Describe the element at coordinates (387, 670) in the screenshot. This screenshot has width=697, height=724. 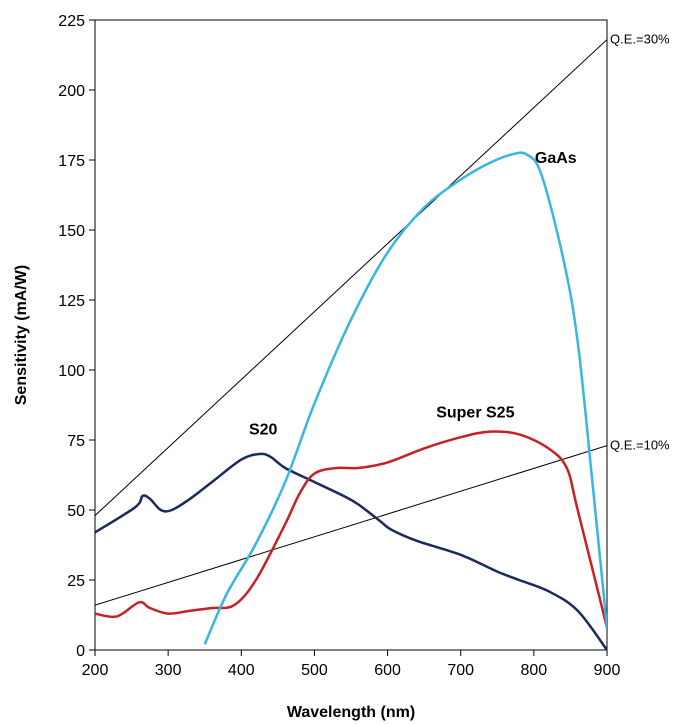
I see `x-tick-label: 600` at that location.